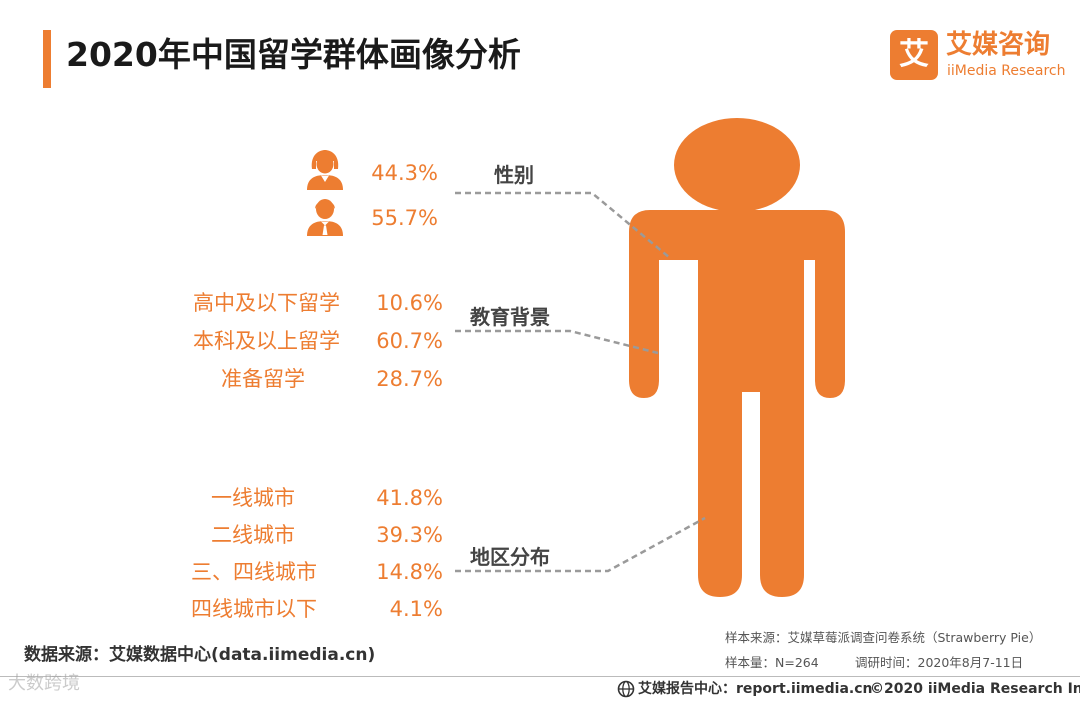 The width and height of the screenshot is (1080, 702). I want to click on education-label: 本科及以上留学, so click(266, 341).